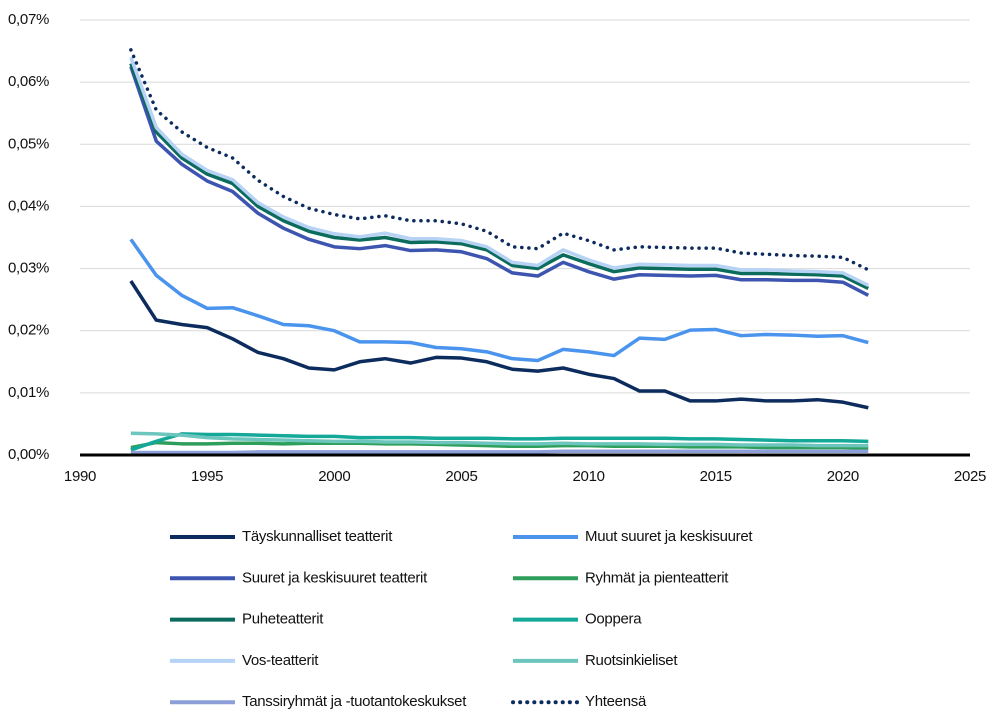 The height and width of the screenshot is (724, 989). I want to click on x-tick-label: 1990, so click(80, 476).